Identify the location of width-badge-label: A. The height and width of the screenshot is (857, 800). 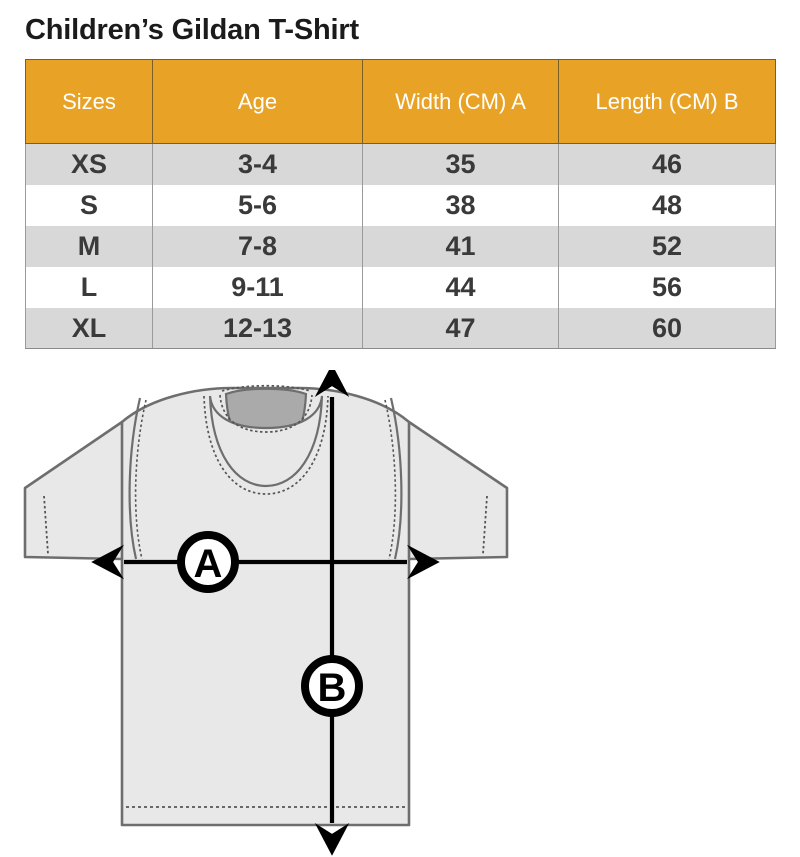
(208, 564).